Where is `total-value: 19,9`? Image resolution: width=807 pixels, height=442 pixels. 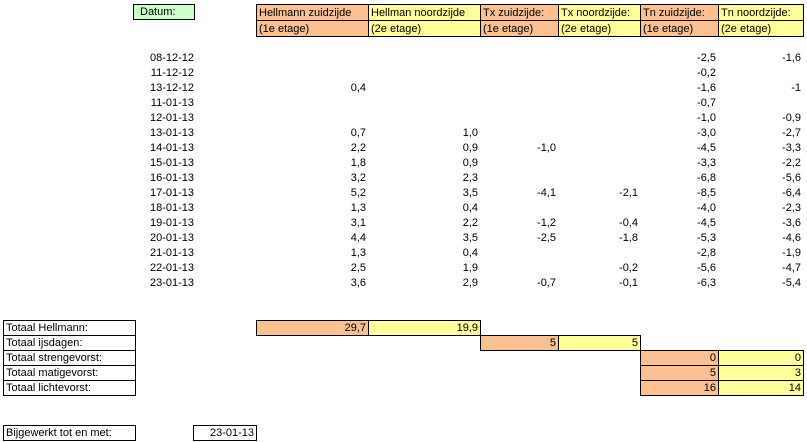
total-value: 19,9 is located at coordinates (424, 328).